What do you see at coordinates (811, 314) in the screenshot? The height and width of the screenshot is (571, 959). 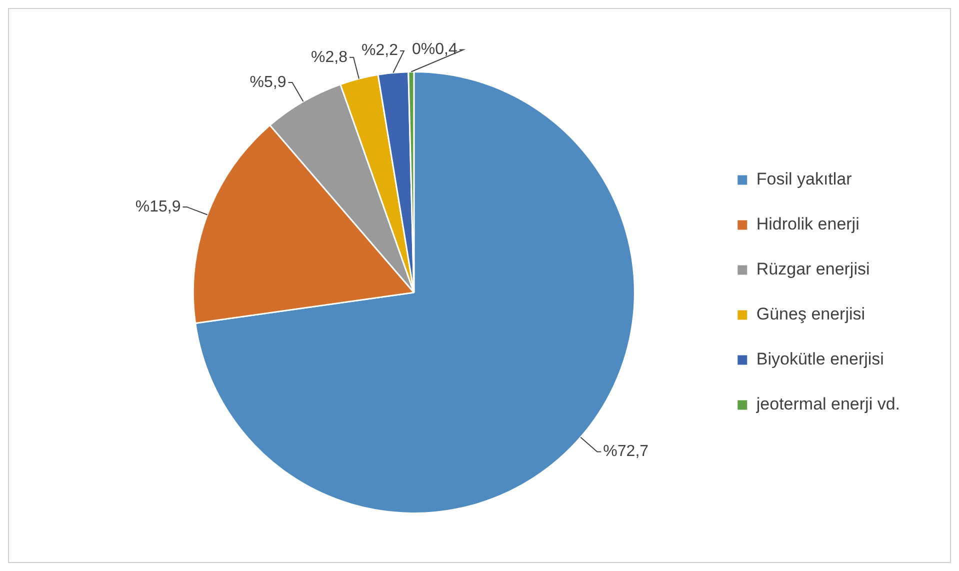 I see `legend-label: Güneş enerjisi` at bounding box center [811, 314].